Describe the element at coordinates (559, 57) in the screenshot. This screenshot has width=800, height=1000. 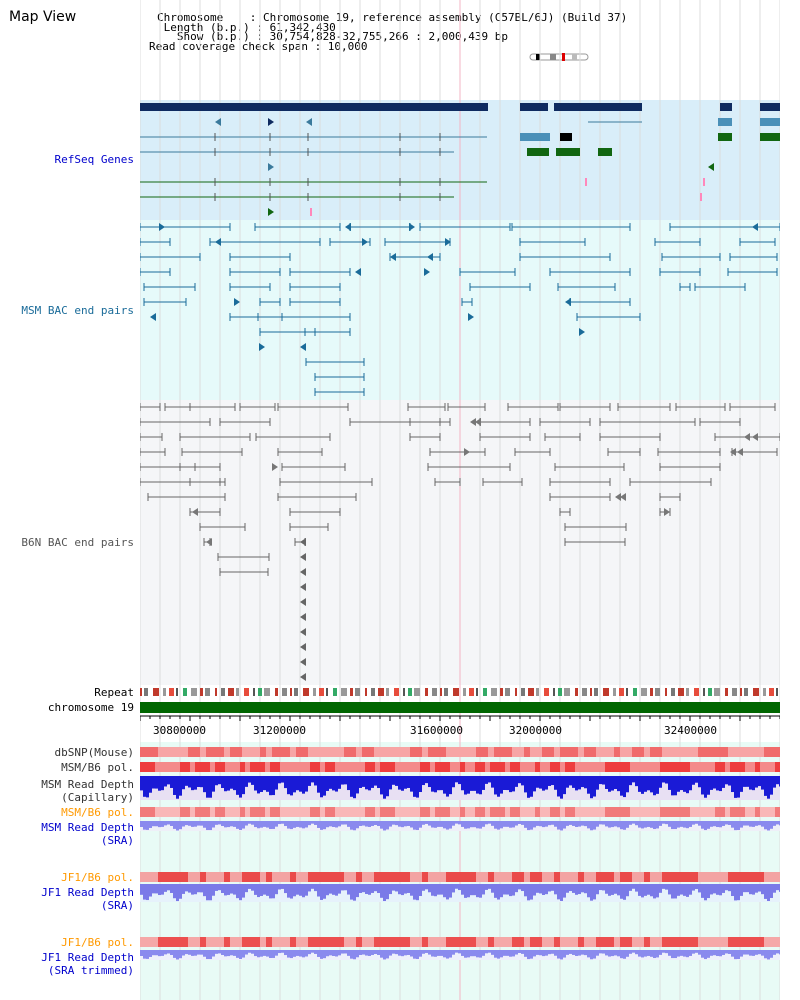
I see `chromosome-ideogram` at that location.